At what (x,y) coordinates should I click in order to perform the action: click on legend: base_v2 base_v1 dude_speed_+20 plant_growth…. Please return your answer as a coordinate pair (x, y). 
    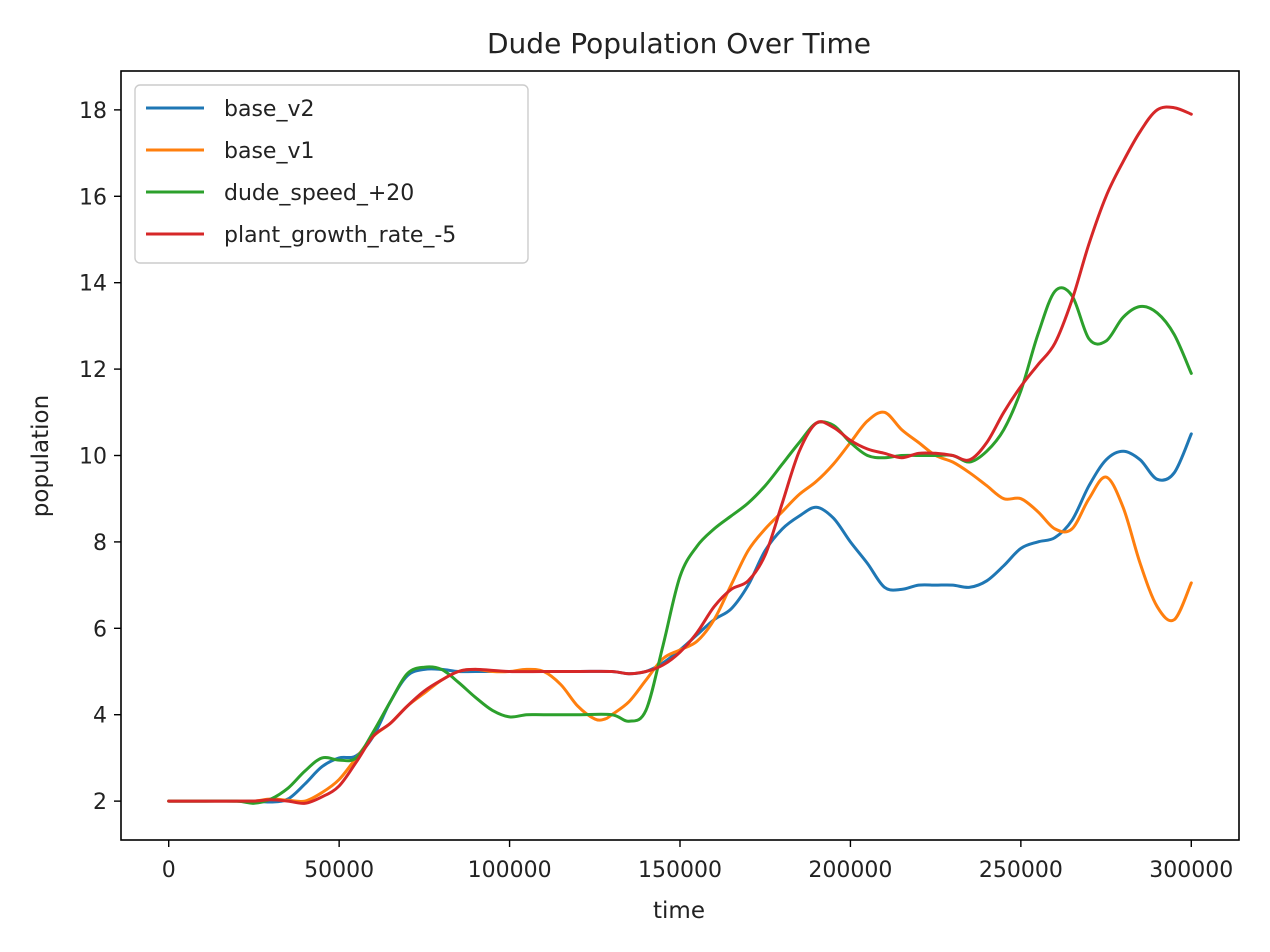
    Looking at the image, I should click on (331, 174).